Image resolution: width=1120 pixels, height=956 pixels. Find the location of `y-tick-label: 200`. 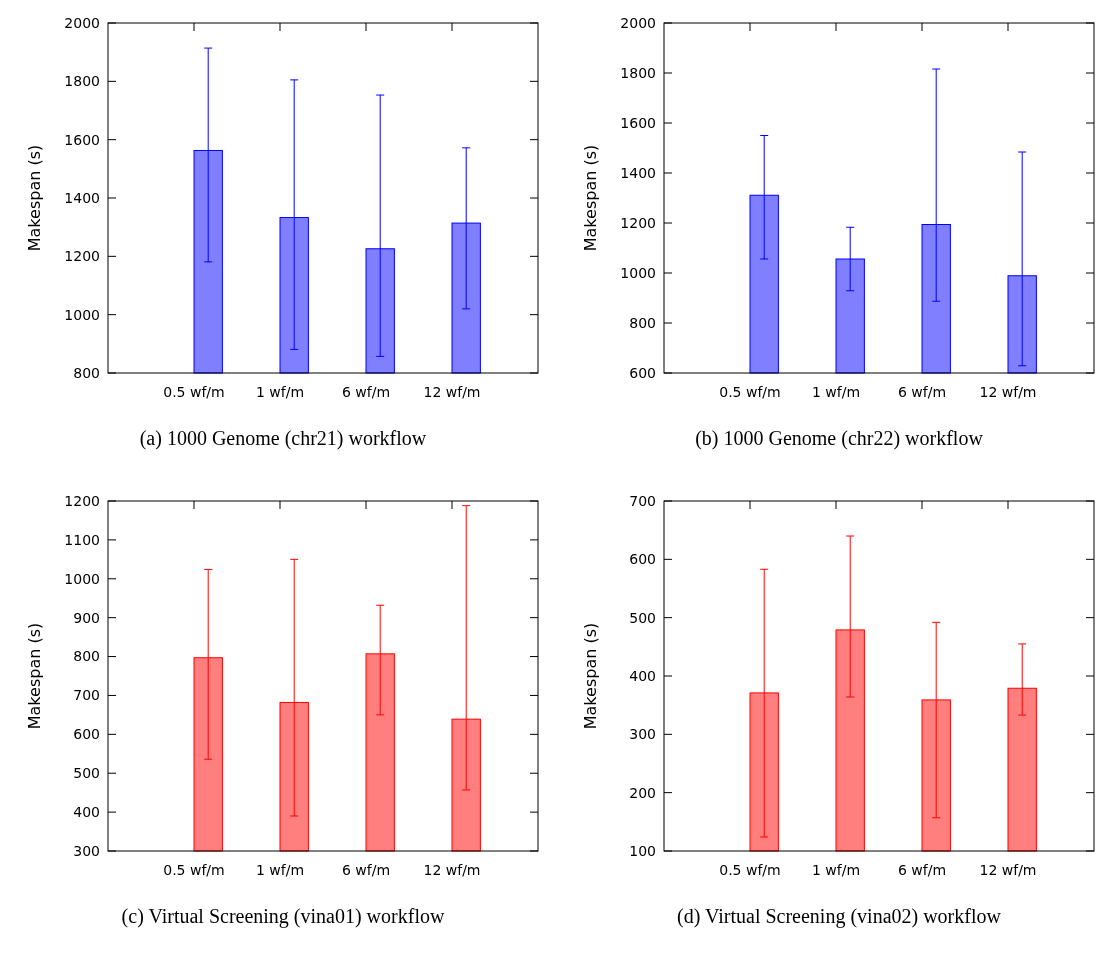

y-tick-label: 200 is located at coordinates (642, 792).